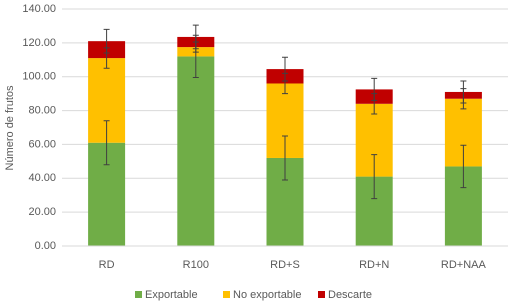  I want to click on legend-label: Descarte, so click(350, 295).